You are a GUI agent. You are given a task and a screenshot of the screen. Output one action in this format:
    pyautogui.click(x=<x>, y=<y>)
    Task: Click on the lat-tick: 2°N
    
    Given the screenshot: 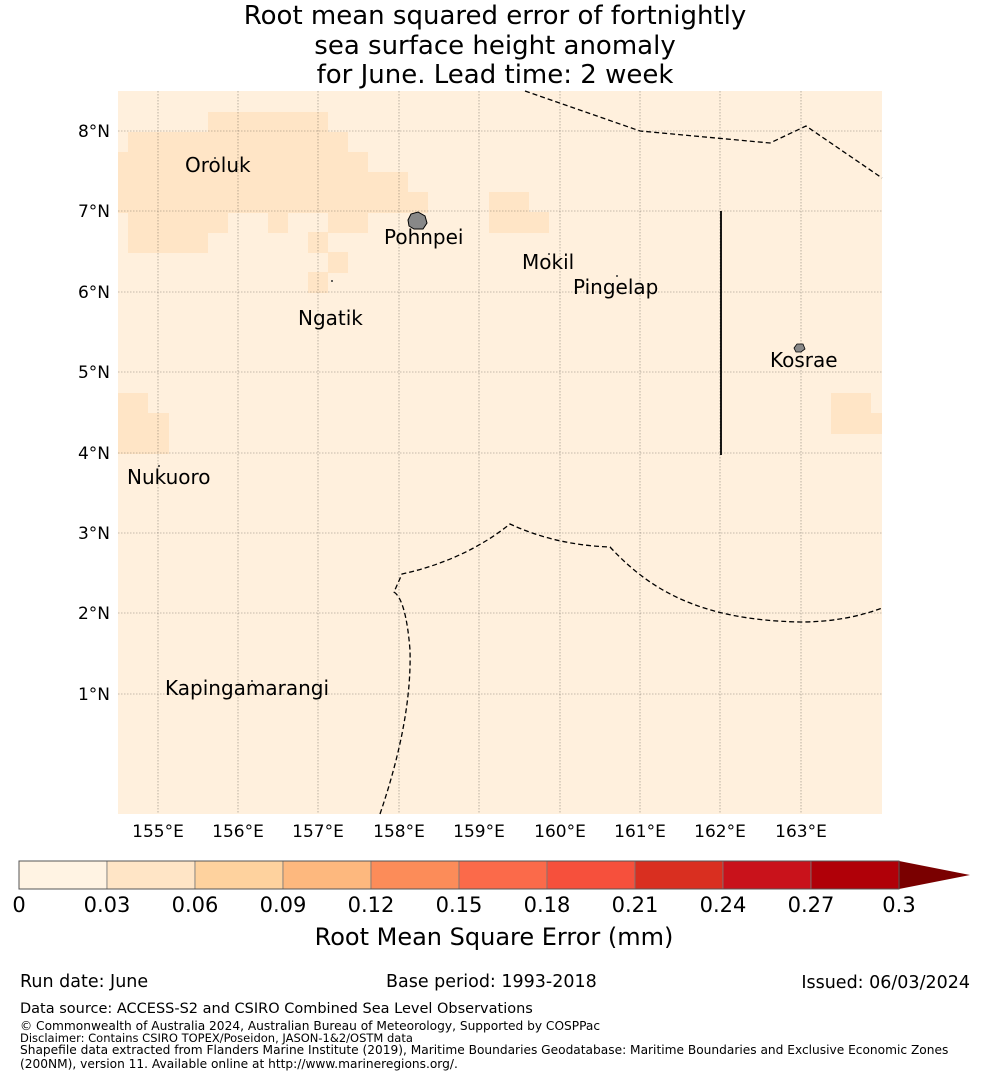 What is the action you would take?
    pyautogui.click(x=94, y=614)
    